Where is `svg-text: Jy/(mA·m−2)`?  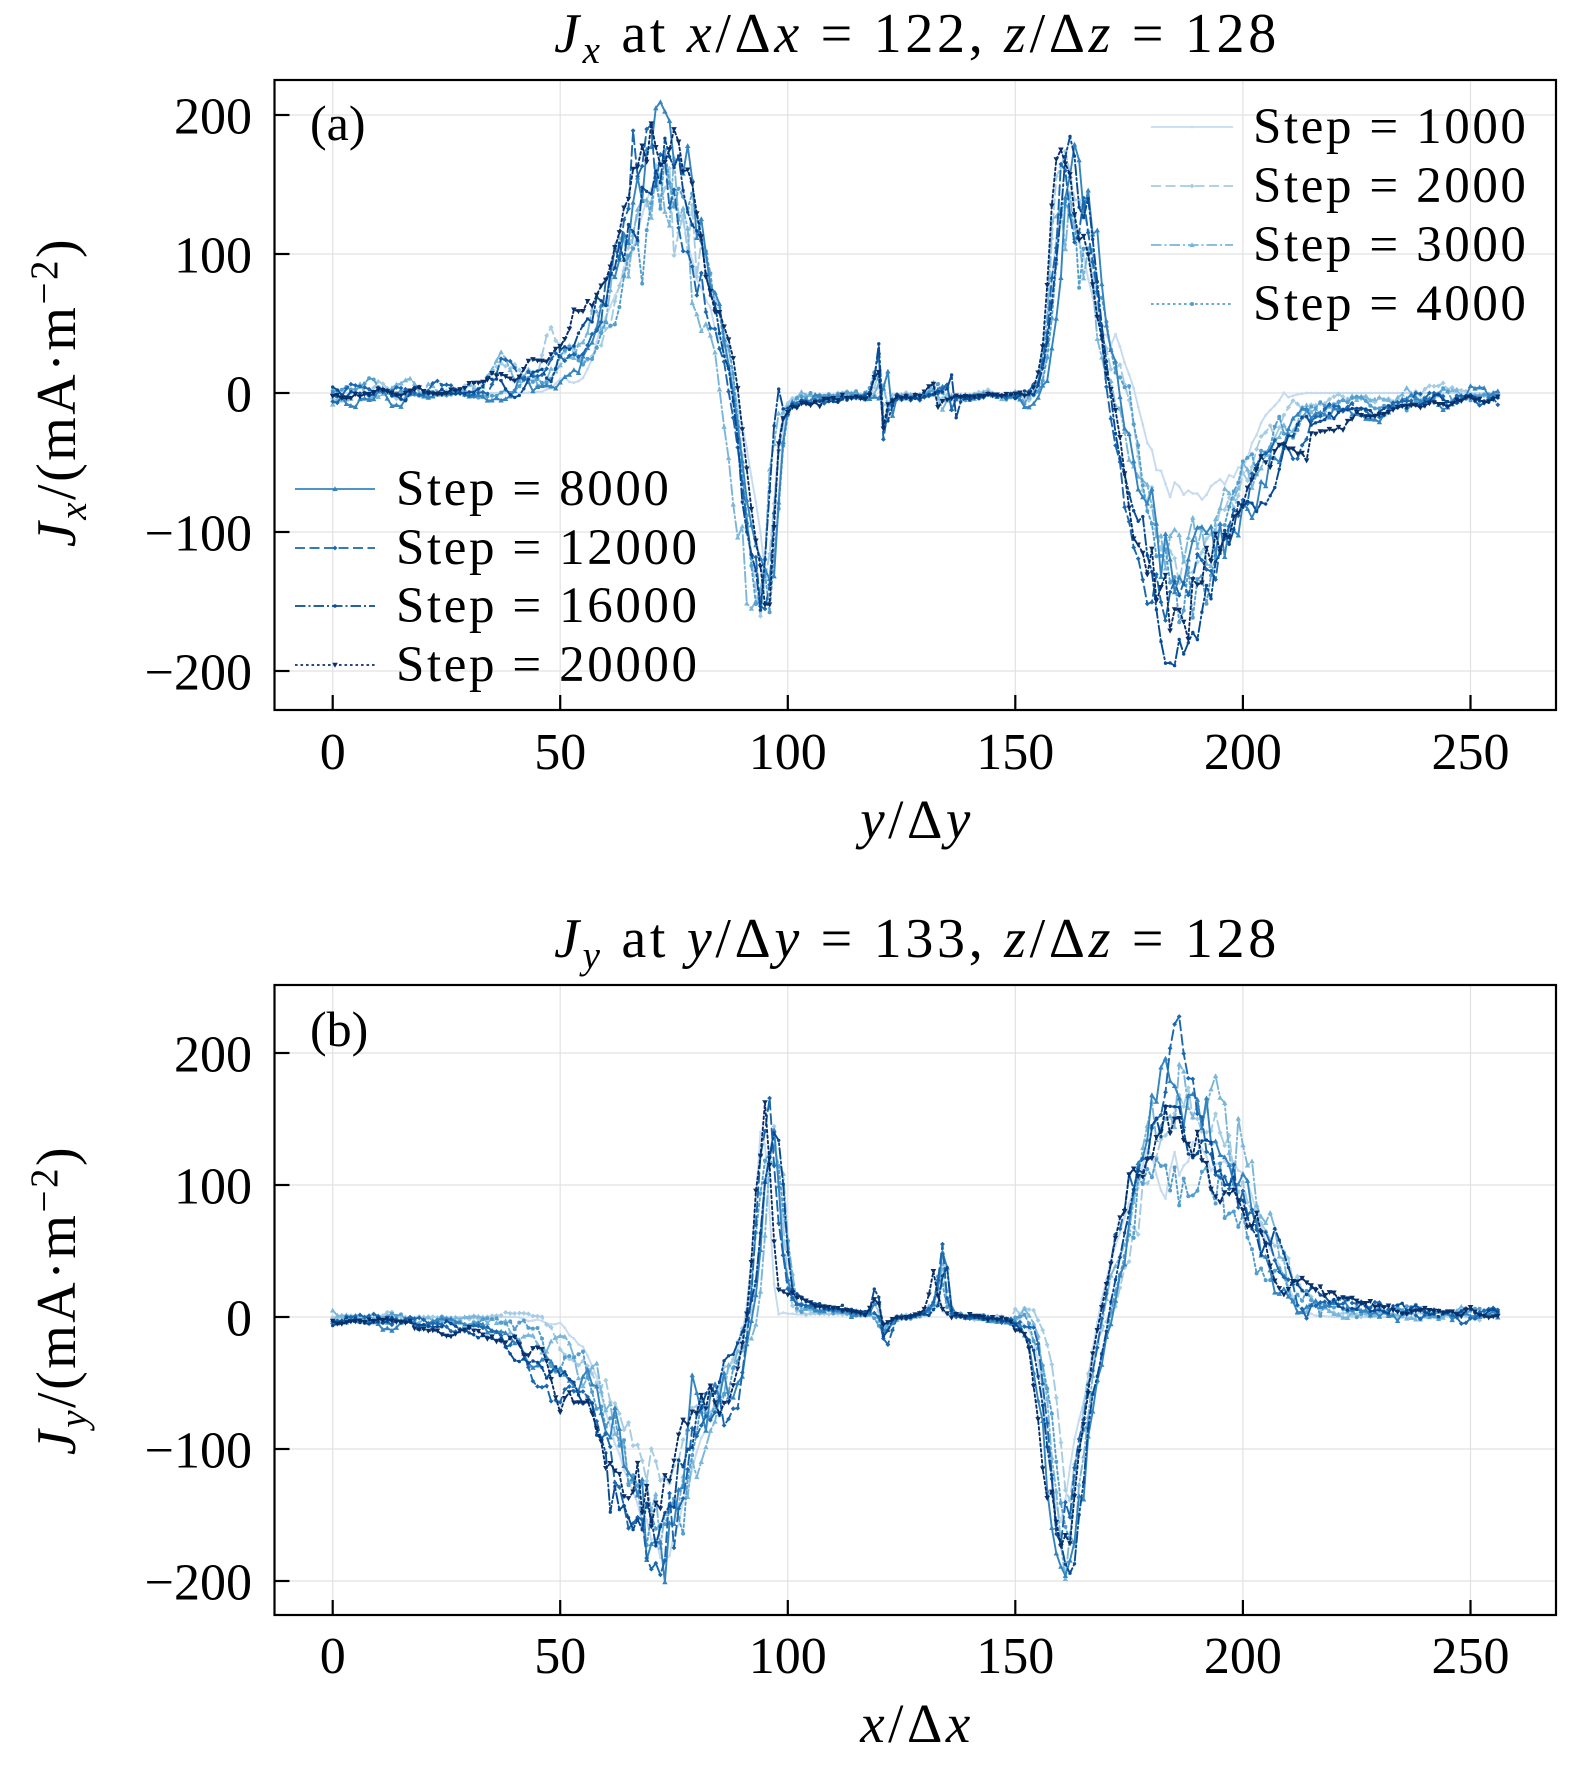
svg-text: Jy/(mA·m−2) is located at coordinates (59, 1300).